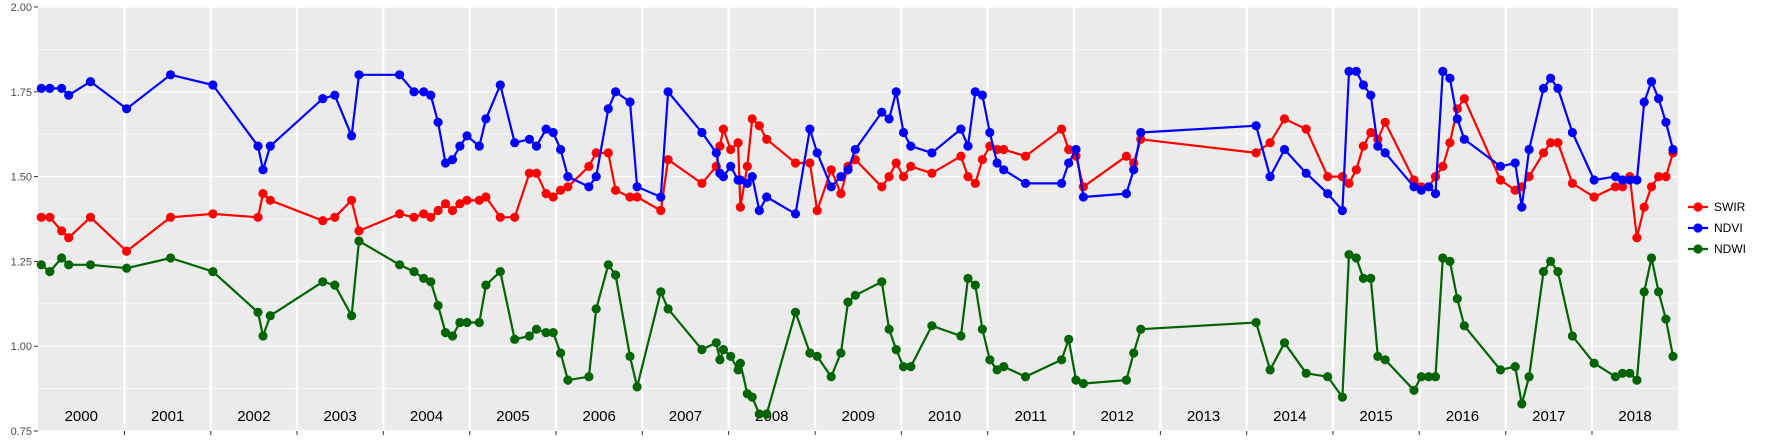 The image size is (1773, 442). What do you see at coordinates (685, 416) in the screenshot?
I see `year-label: 2007` at bounding box center [685, 416].